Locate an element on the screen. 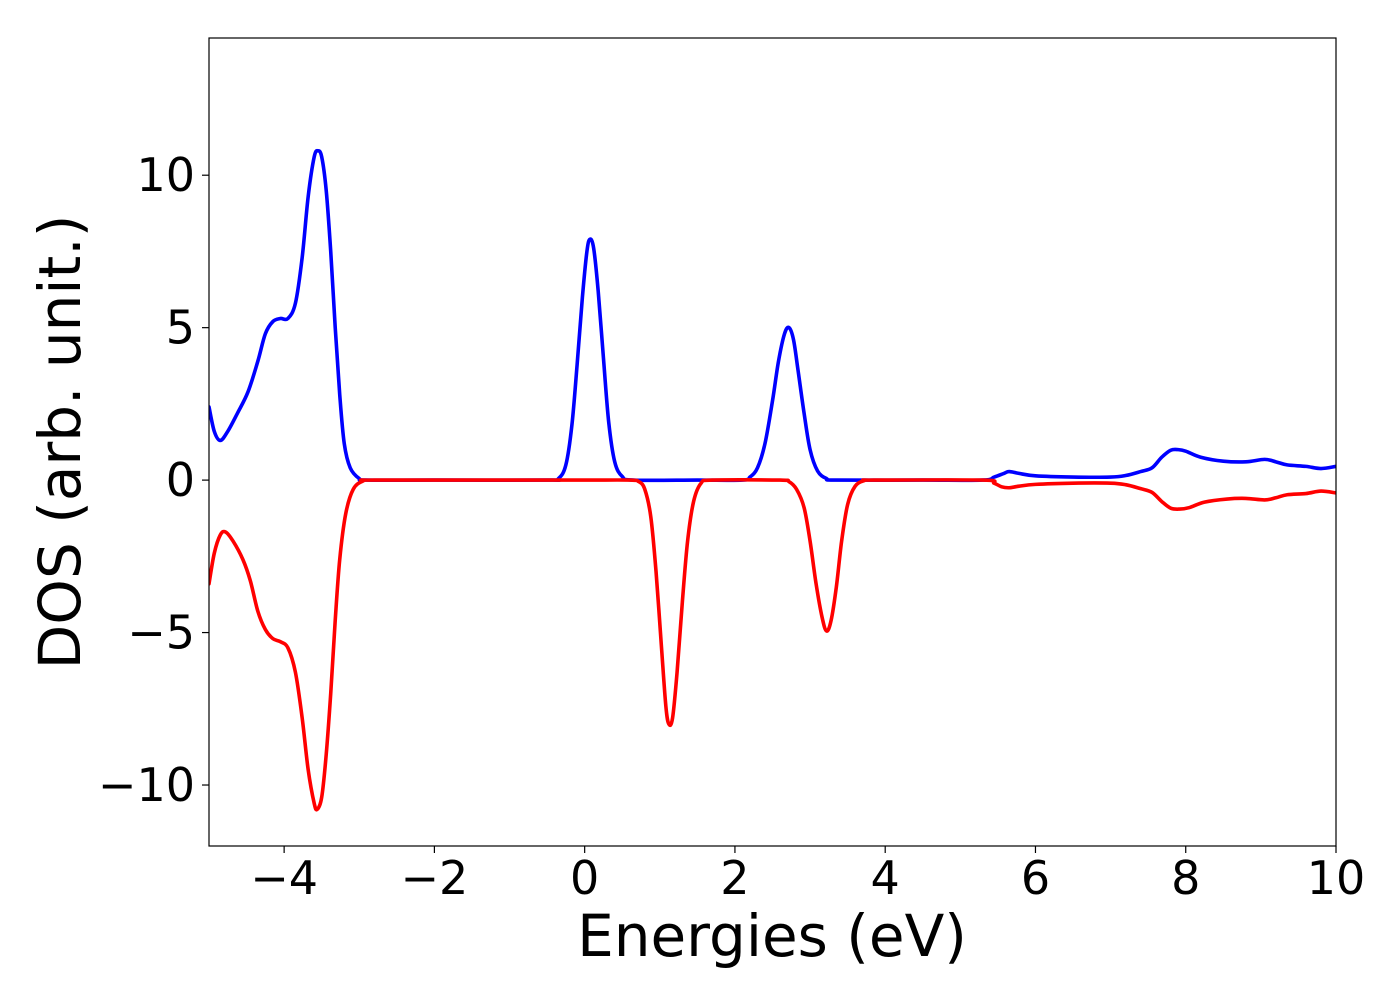 Image resolution: width=1400 pixels, height=1005 pixels. x-axis-title: Energies (eV) is located at coordinates (772, 936).